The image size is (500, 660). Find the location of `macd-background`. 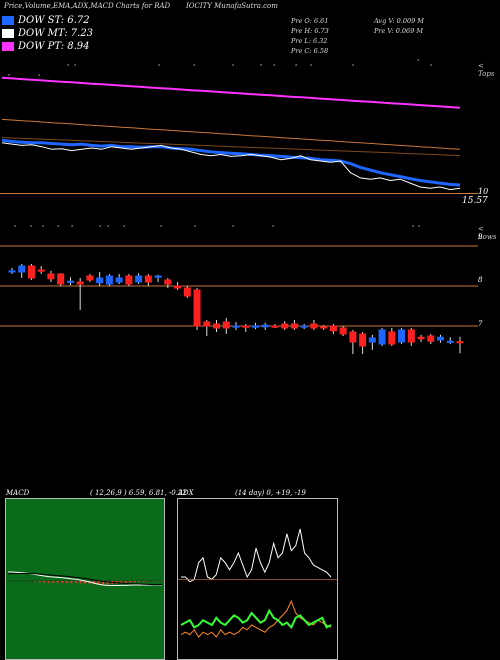

macd-background is located at coordinates (85, 579).